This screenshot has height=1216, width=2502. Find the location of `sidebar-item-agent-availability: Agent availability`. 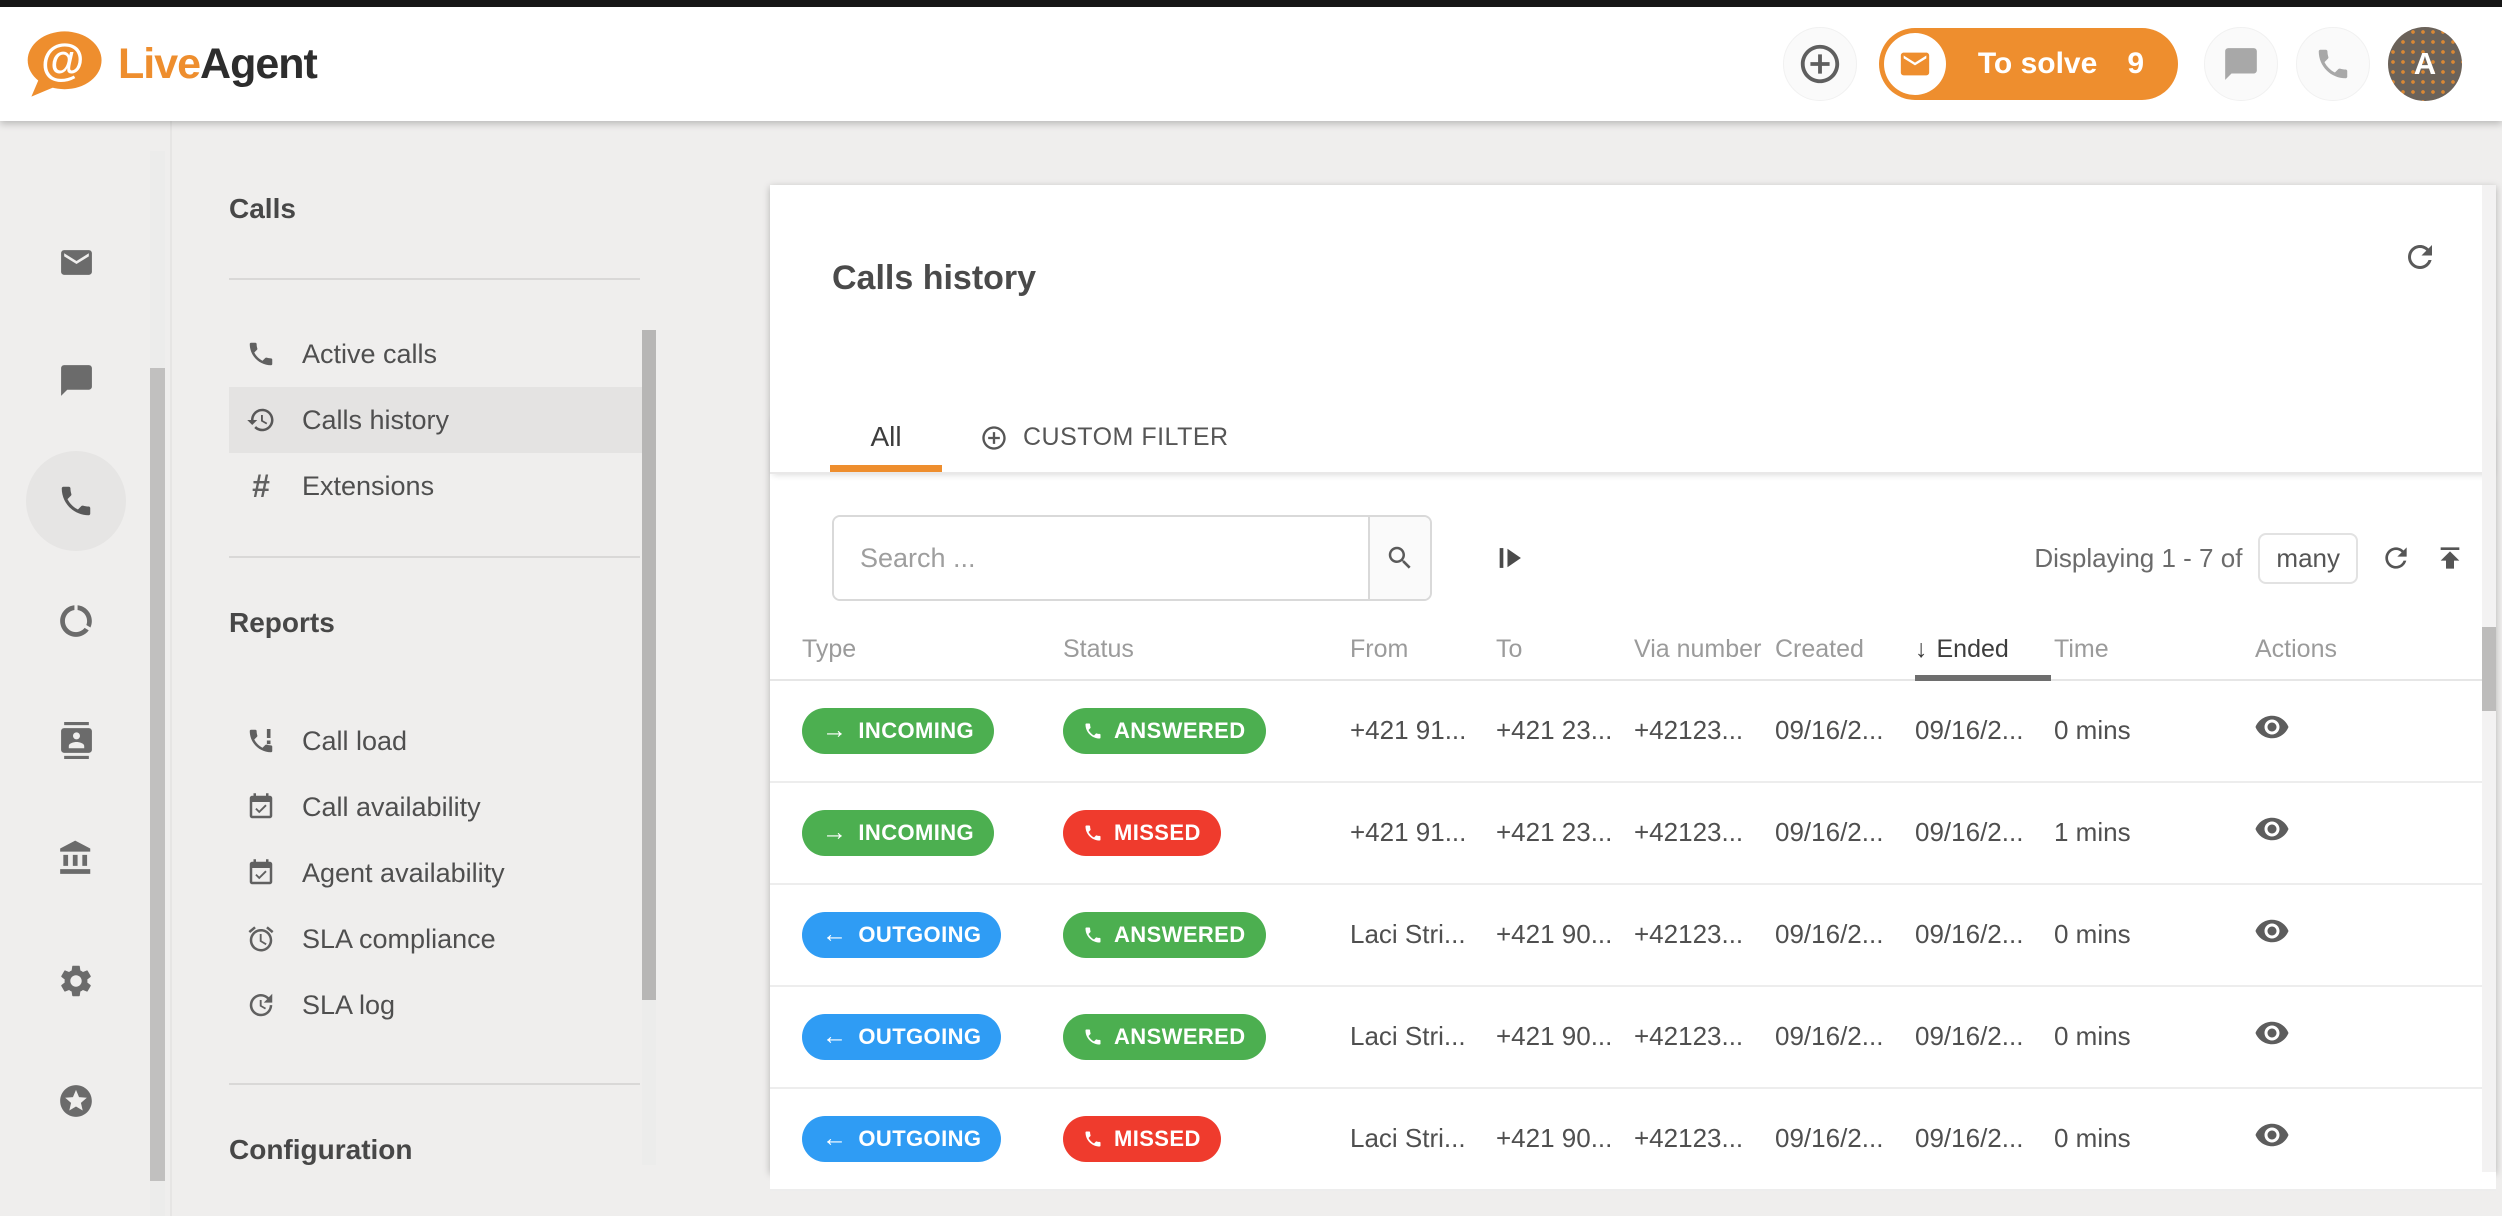

sidebar-item-agent-availability: Agent availability is located at coordinates (435, 873).